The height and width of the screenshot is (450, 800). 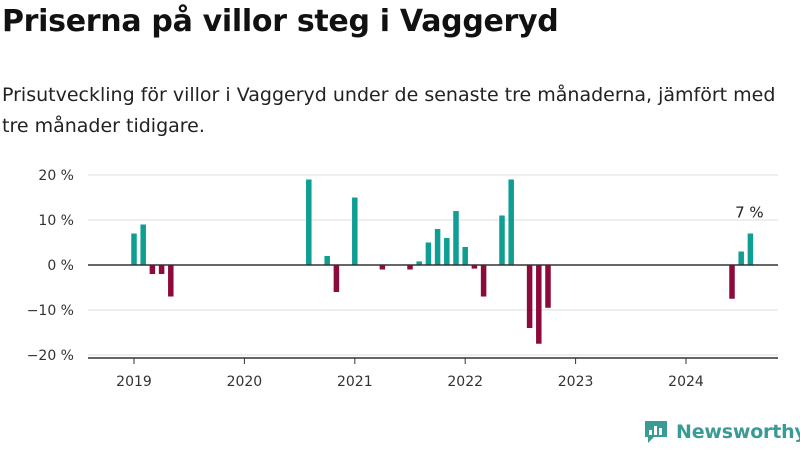 I want to click on newsworthy-logo-icon, so click(x=656, y=432).